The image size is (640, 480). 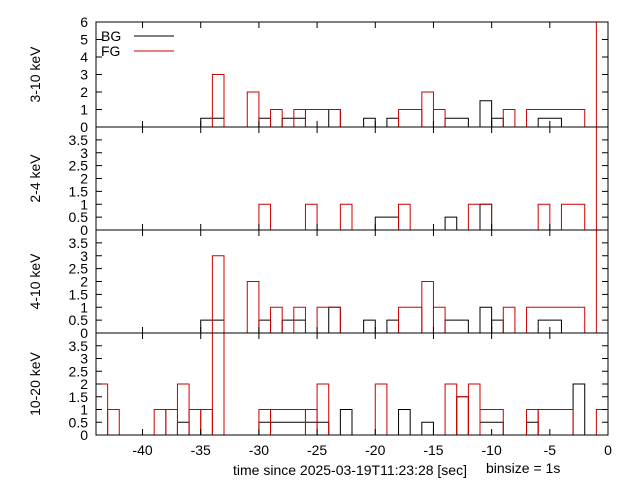 What do you see at coordinates (35, 383) in the screenshot?
I see `panel-ylabel: 10-20 keV` at bounding box center [35, 383].